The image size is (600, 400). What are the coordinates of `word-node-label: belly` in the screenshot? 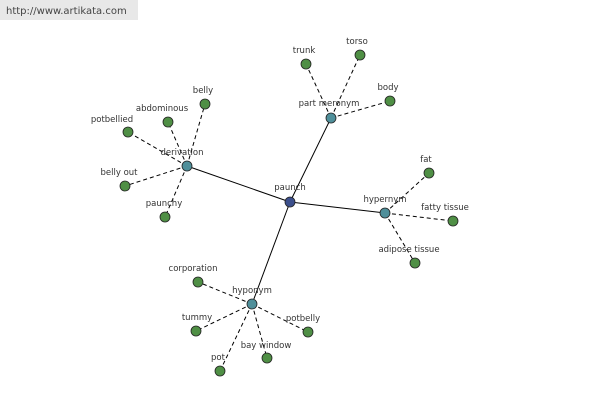 It's located at (203, 91).